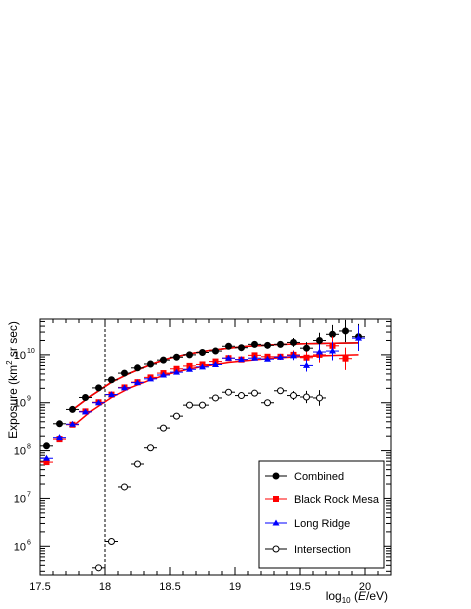  I want to click on legend-label: Combined, so click(319, 477).